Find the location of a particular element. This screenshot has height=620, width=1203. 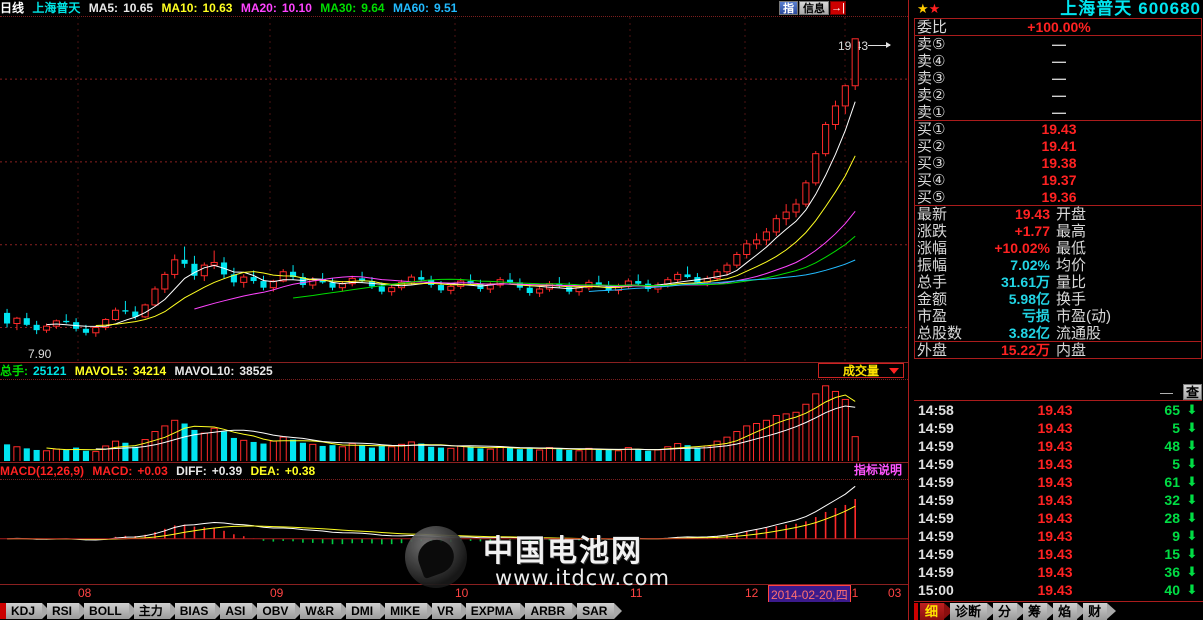

stat-row: 外盘 15.22万 内盘 is located at coordinates (1058, 350).